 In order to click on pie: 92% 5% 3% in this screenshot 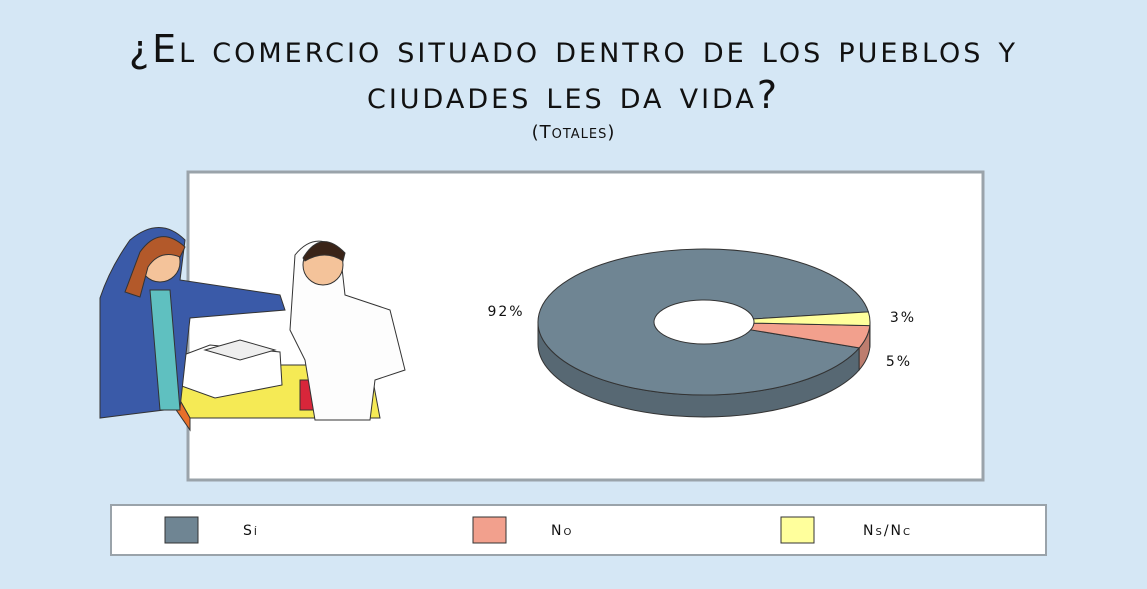, I will do `click(701, 333)`.